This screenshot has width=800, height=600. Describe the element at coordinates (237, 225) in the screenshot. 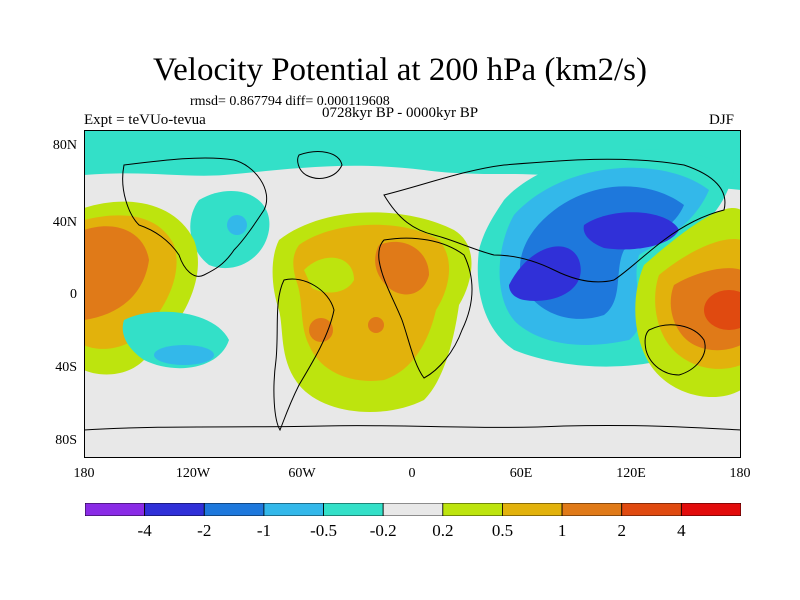

I see `north-america-core` at that location.